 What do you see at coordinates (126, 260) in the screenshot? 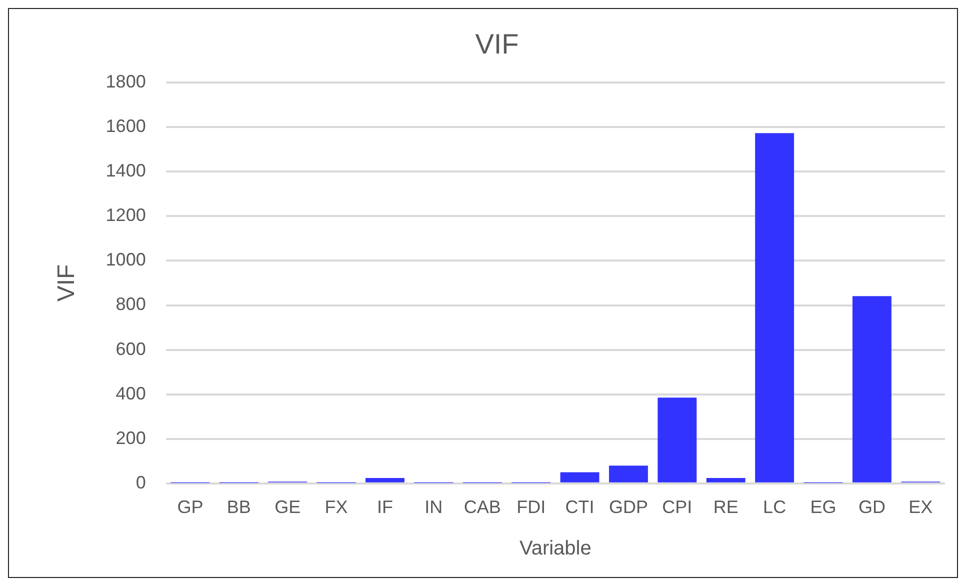
I see `y-tick-label: 1000` at bounding box center [126, 260].